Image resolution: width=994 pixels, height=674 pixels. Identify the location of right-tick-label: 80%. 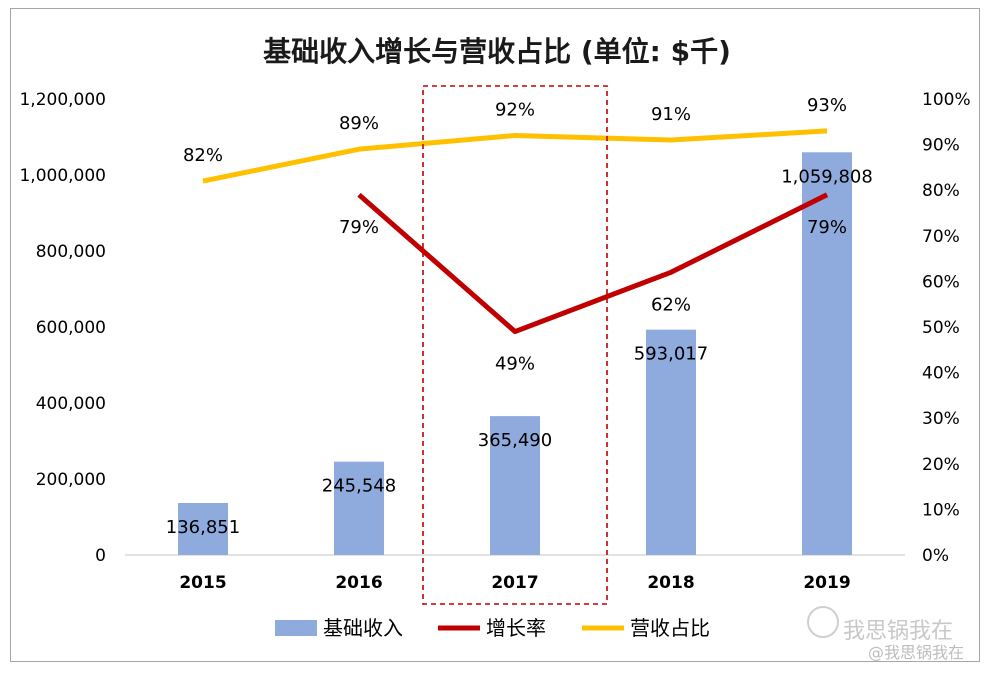
(941, 191).